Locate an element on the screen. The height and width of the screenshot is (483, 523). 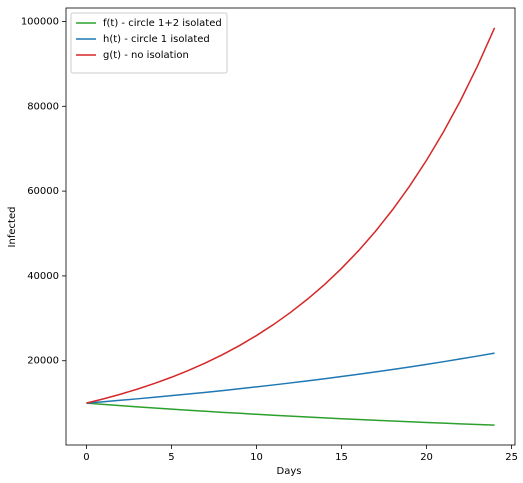
x-tick-label: 25 is located at coordinates (511, 457).